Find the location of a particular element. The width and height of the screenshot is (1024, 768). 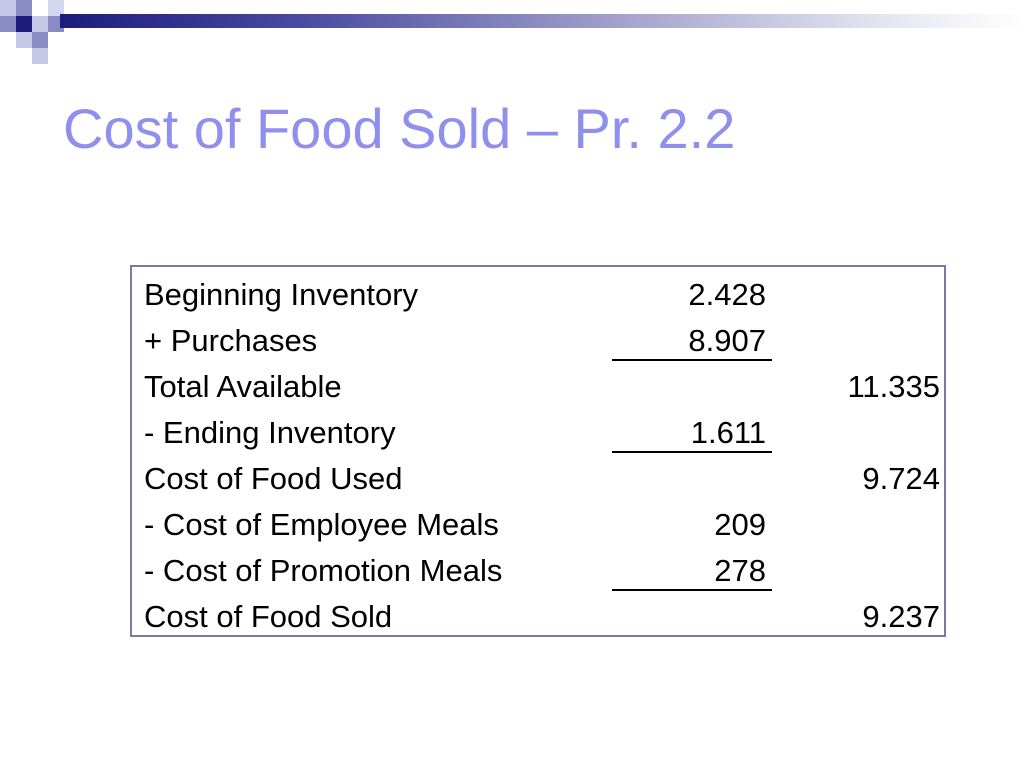

row-subtotal-value: 2.428 is located at coordinates (727, 294).